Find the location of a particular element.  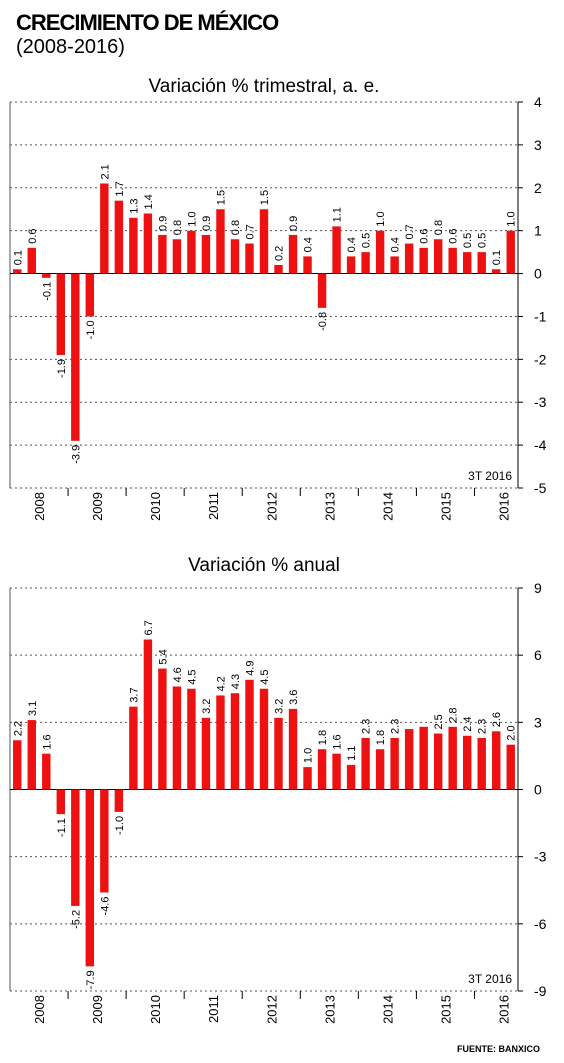

year-label: 2013 is located at coordinates (329, 506).